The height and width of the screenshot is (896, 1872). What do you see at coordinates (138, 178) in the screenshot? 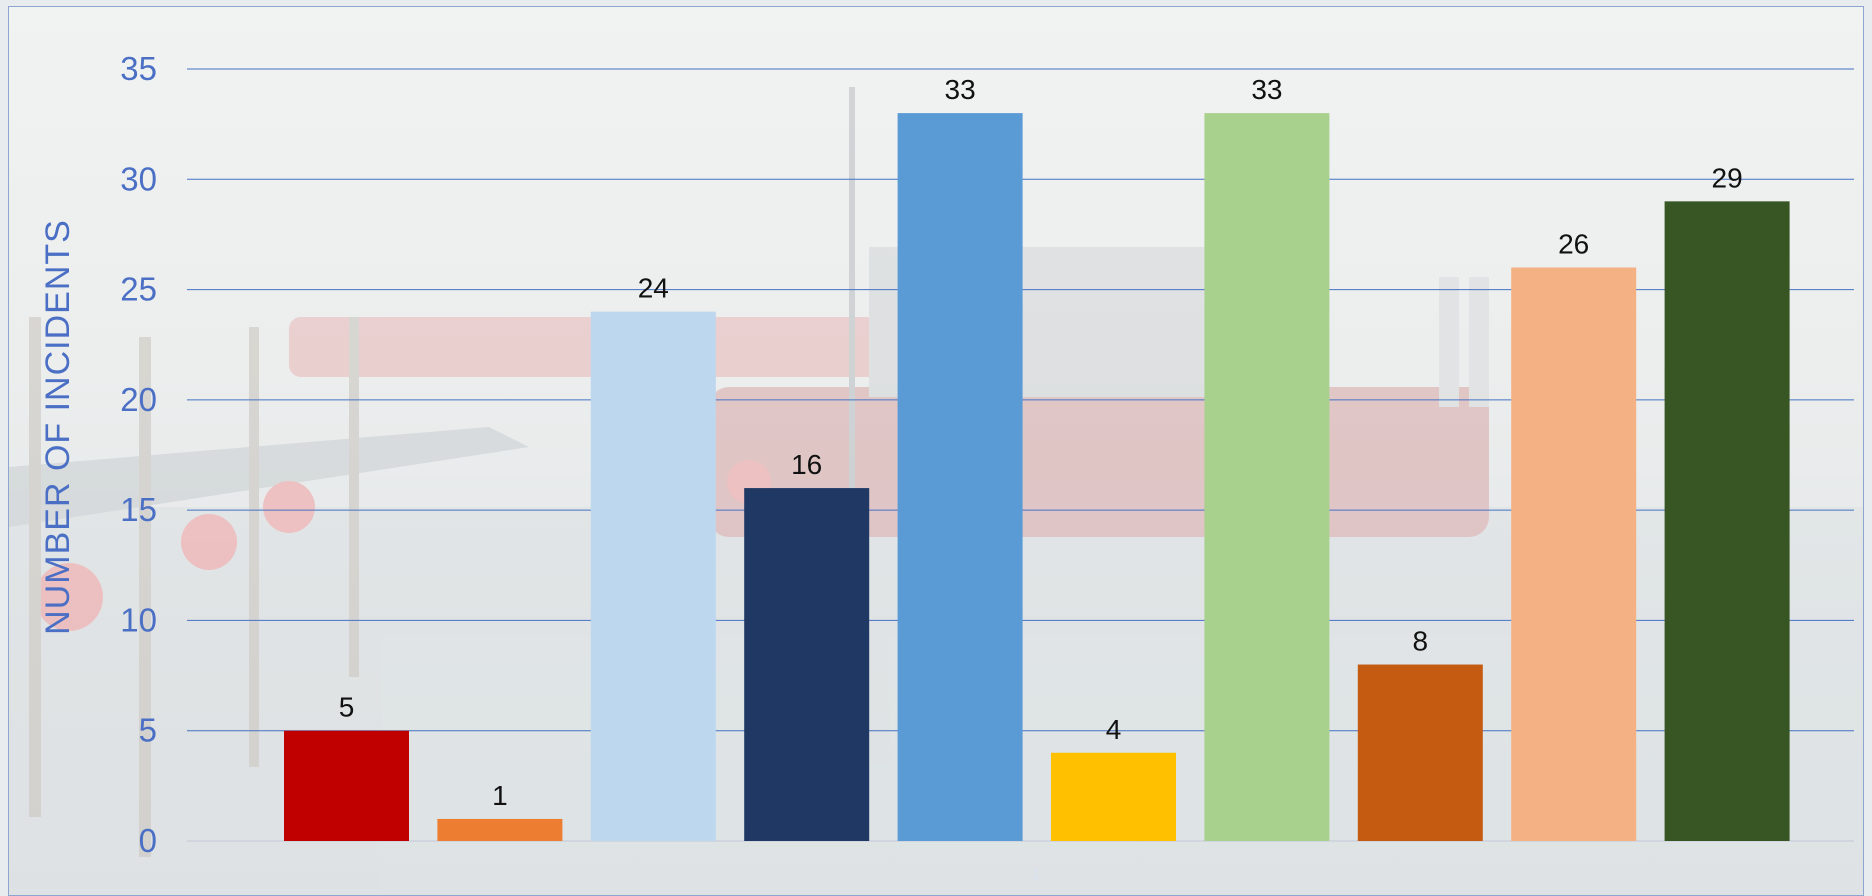
I see `y-tick-label: 30` at bounding box center [138, 178].